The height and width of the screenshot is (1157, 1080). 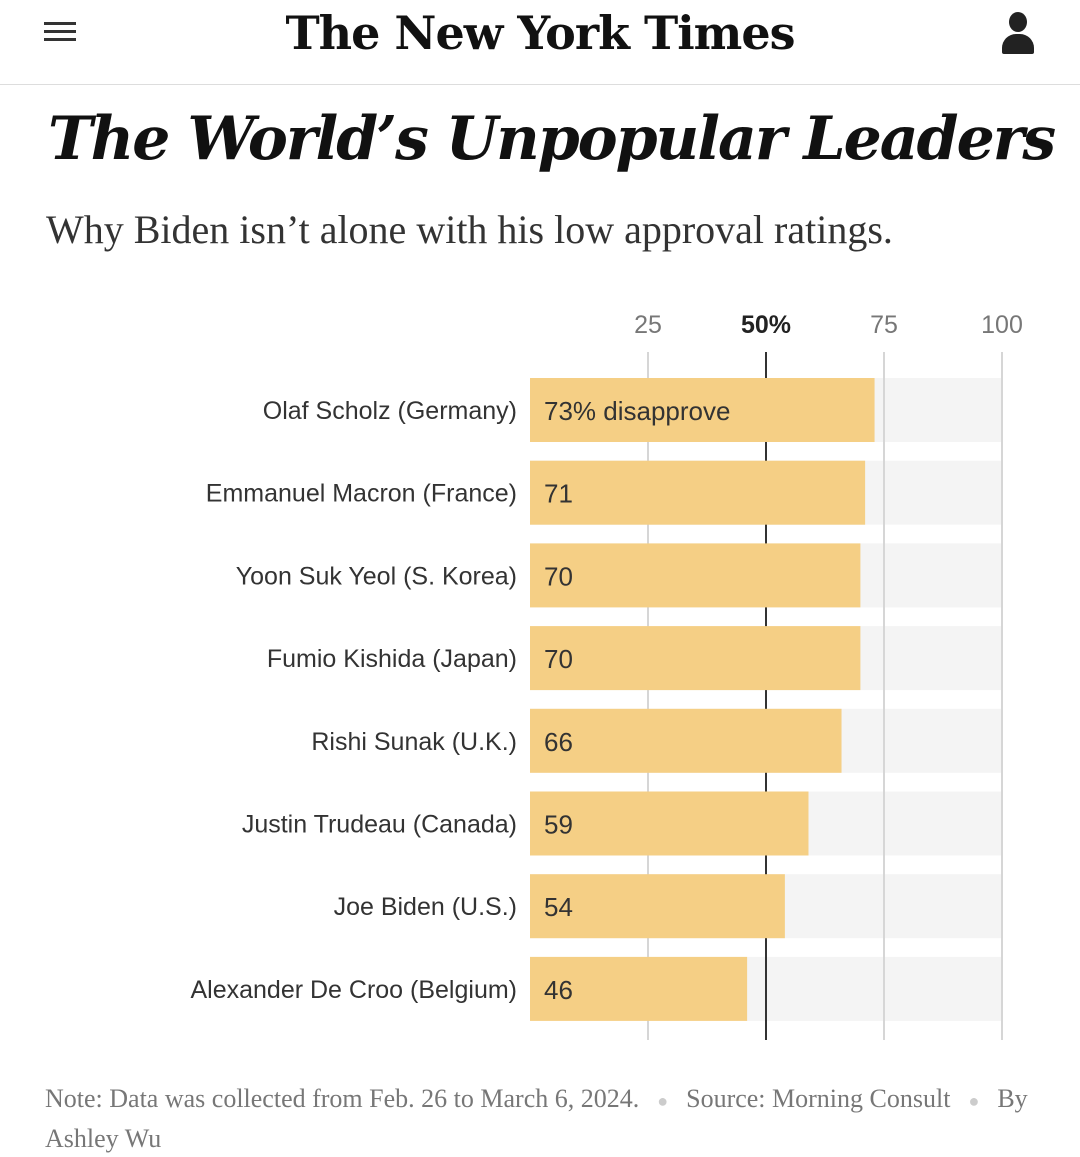 I want to click on bar-value-label: 66, so click(x=558, y=742).